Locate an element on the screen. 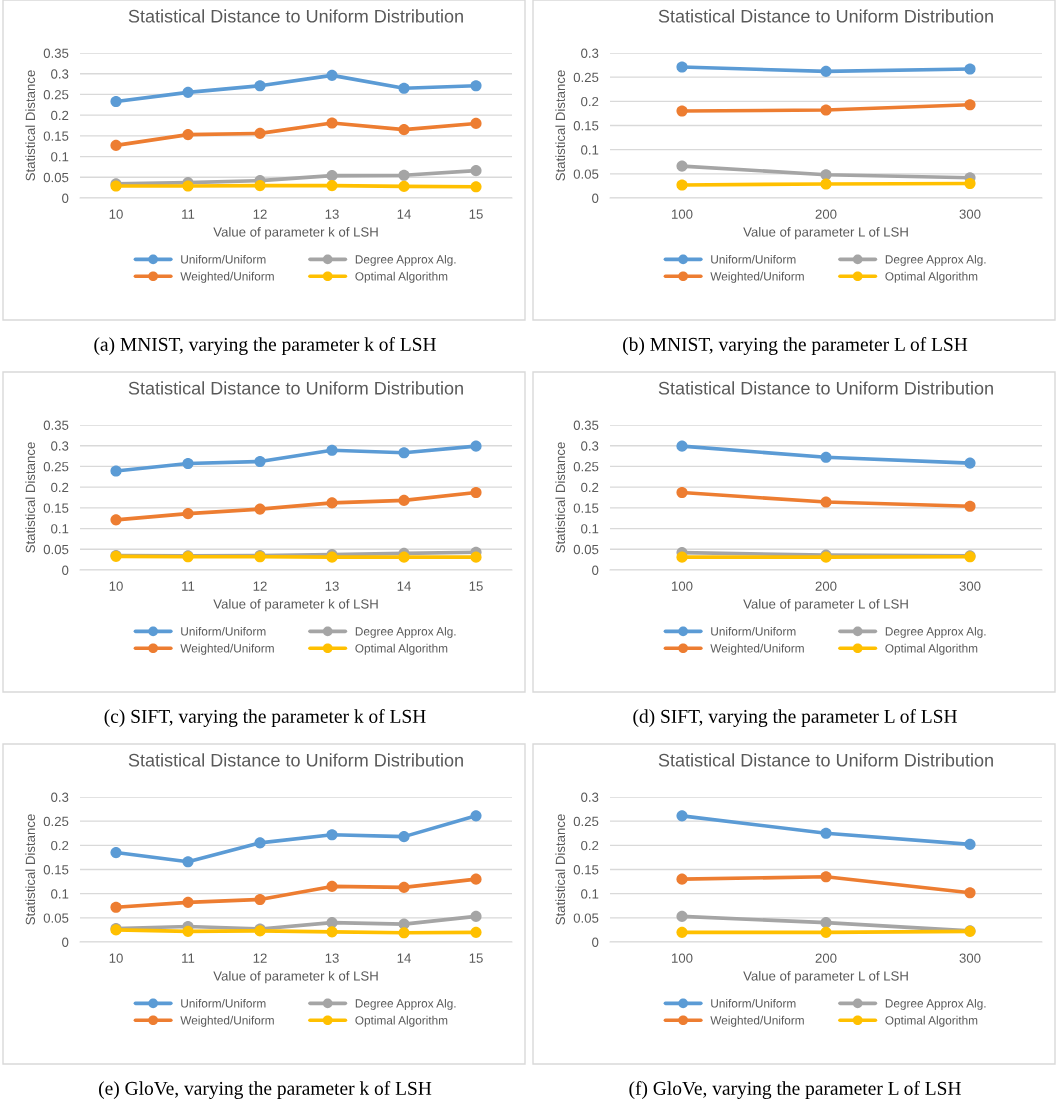  x-tick-label: 13 is located at coordinates (332, 214).